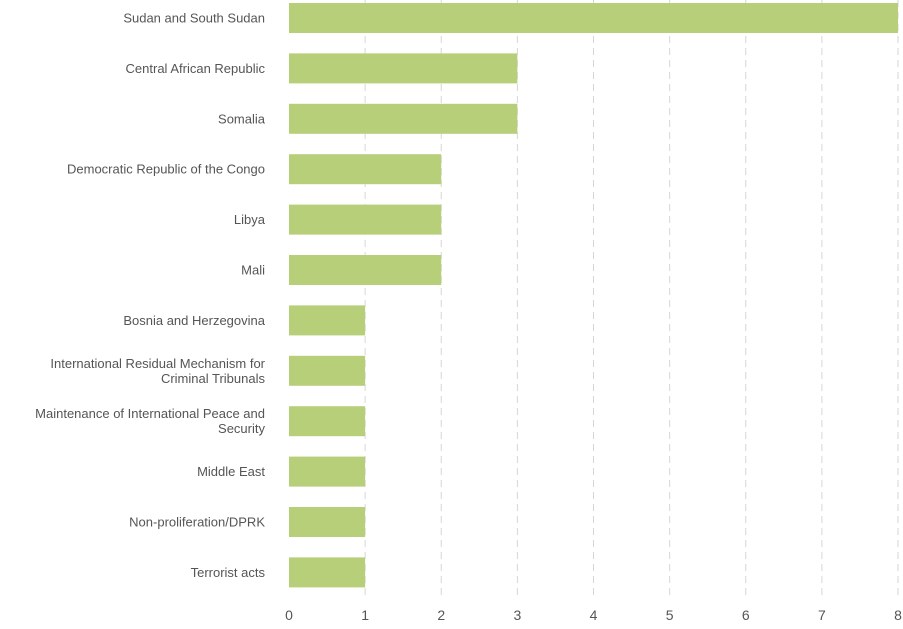 This screenshot has width=903, height=629. What do you see at coordinates (197, 522) in the screenshot?
I see `category-label: Non-proliferation/DPRK` at bounding box center [197, 522].